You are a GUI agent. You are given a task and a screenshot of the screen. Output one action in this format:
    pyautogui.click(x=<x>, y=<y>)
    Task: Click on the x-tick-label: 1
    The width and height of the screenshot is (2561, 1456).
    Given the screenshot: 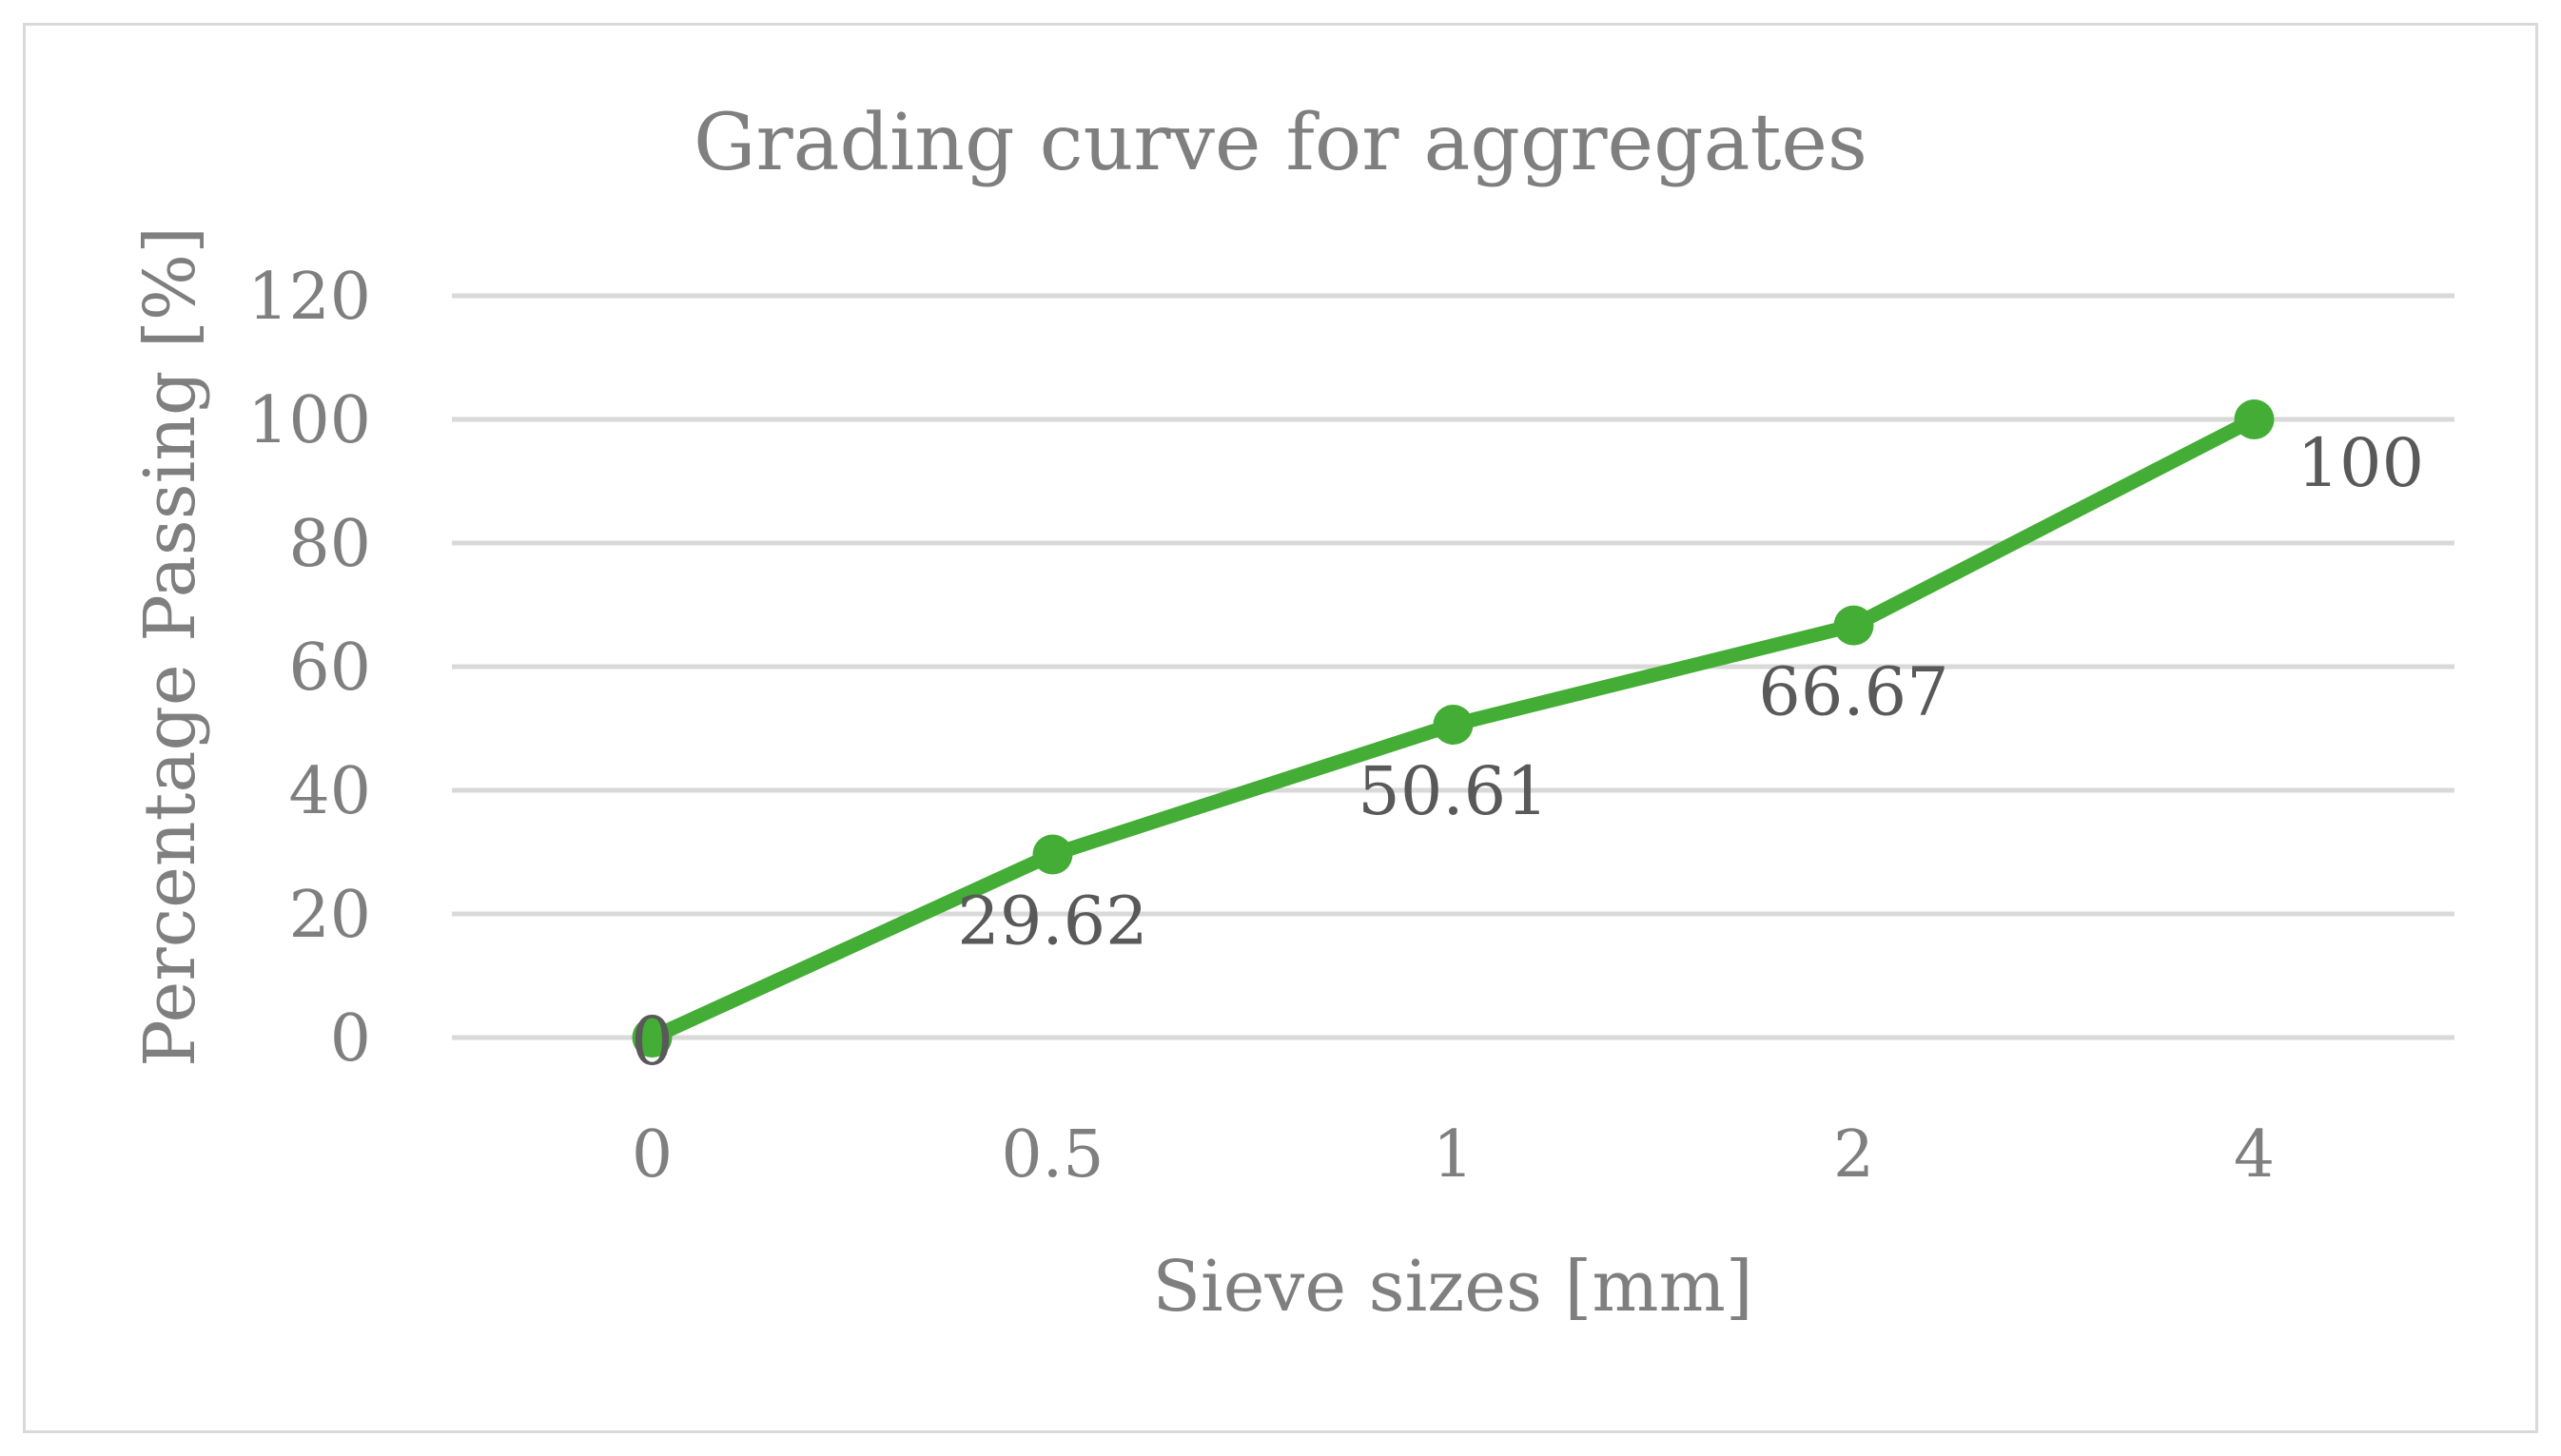 What is the action you would take?
    pyautogui.click(x=1453, y=1155)
    